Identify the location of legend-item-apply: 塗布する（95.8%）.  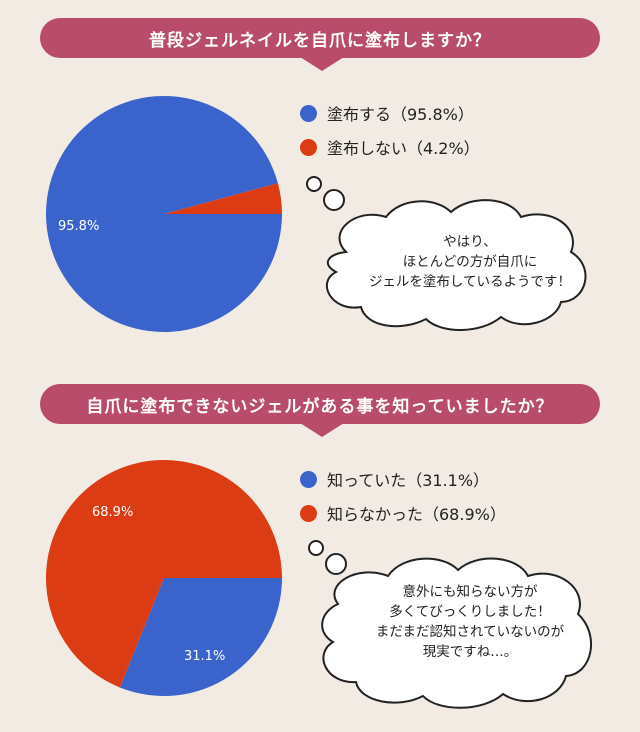
(390, 113).